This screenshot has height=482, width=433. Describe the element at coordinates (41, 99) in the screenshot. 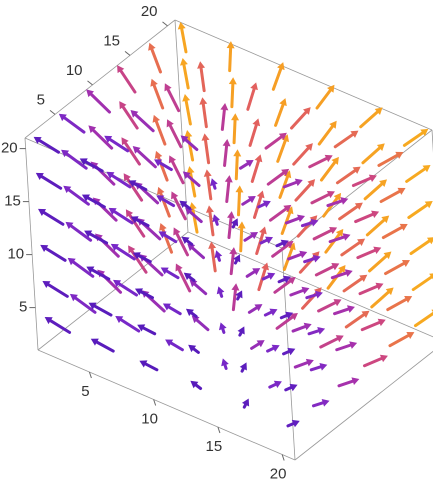

I see `y-tick-label: 5` at that location.